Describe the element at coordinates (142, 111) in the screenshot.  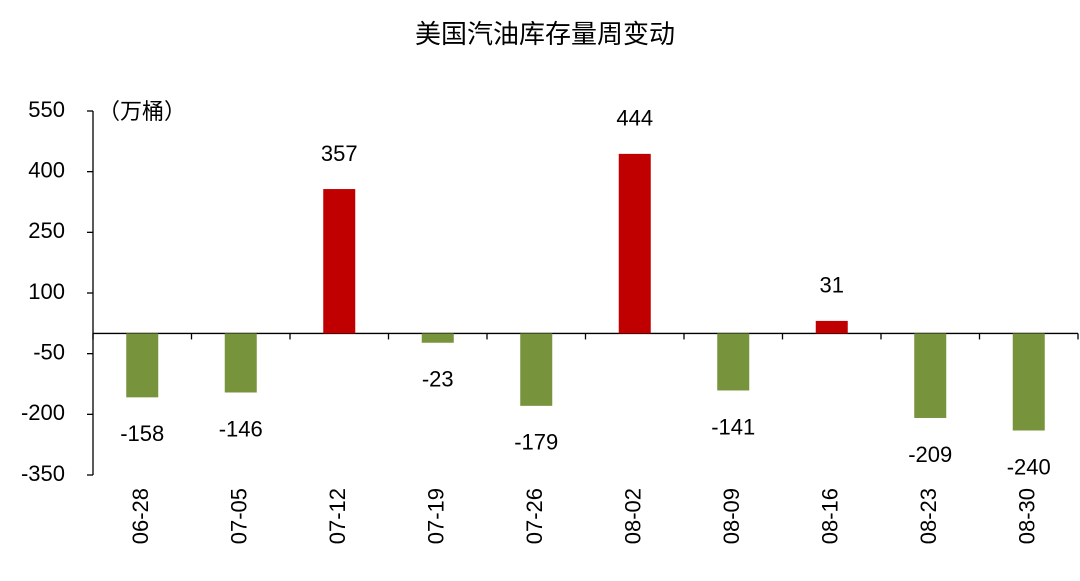
I see `unit-label: （万桶）` at that location.